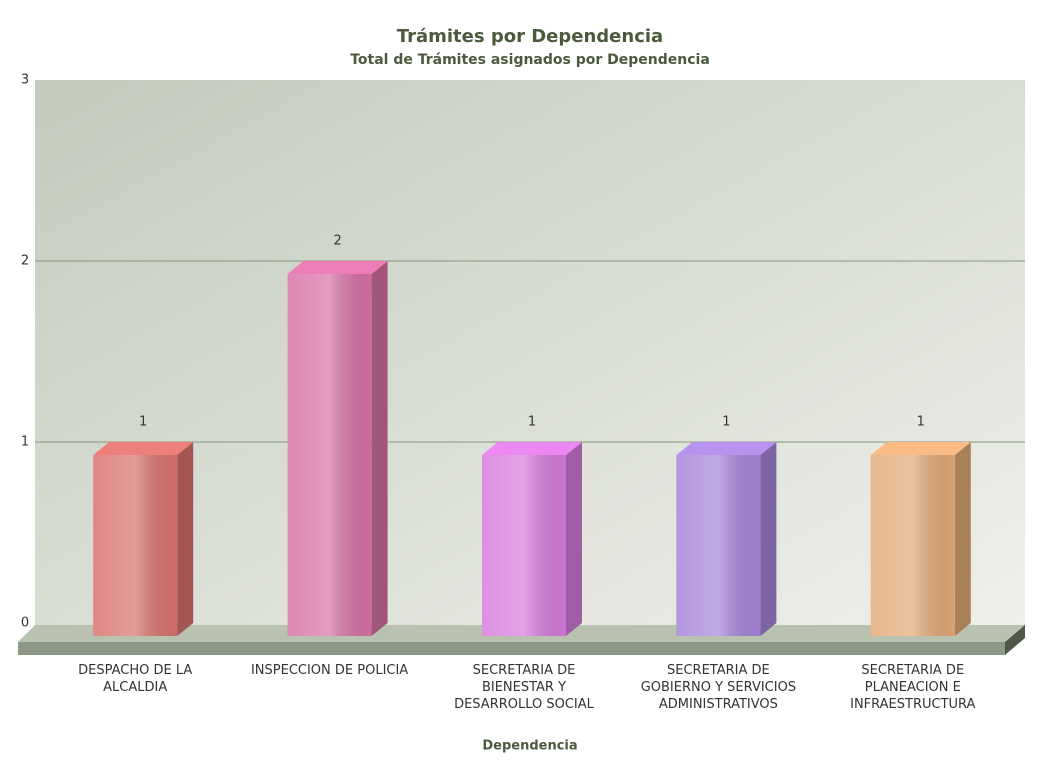 Image resolution: width=1044 pixels, height=766 pixels. I want to click on chart-title: Trámites por Dependencia, so click(530, 36).